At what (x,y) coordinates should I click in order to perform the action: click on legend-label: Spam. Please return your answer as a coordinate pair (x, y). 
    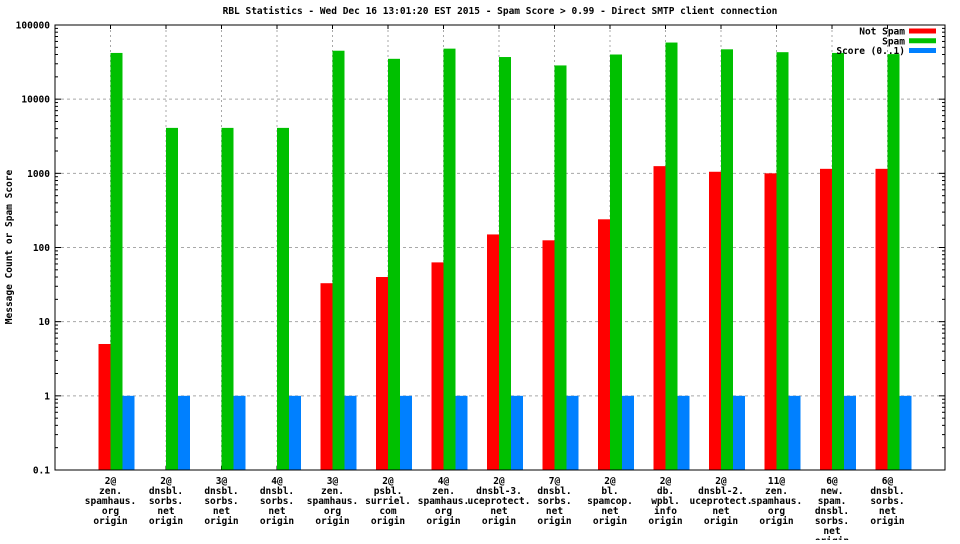
    Looking at the image, I should click on (893, 41).